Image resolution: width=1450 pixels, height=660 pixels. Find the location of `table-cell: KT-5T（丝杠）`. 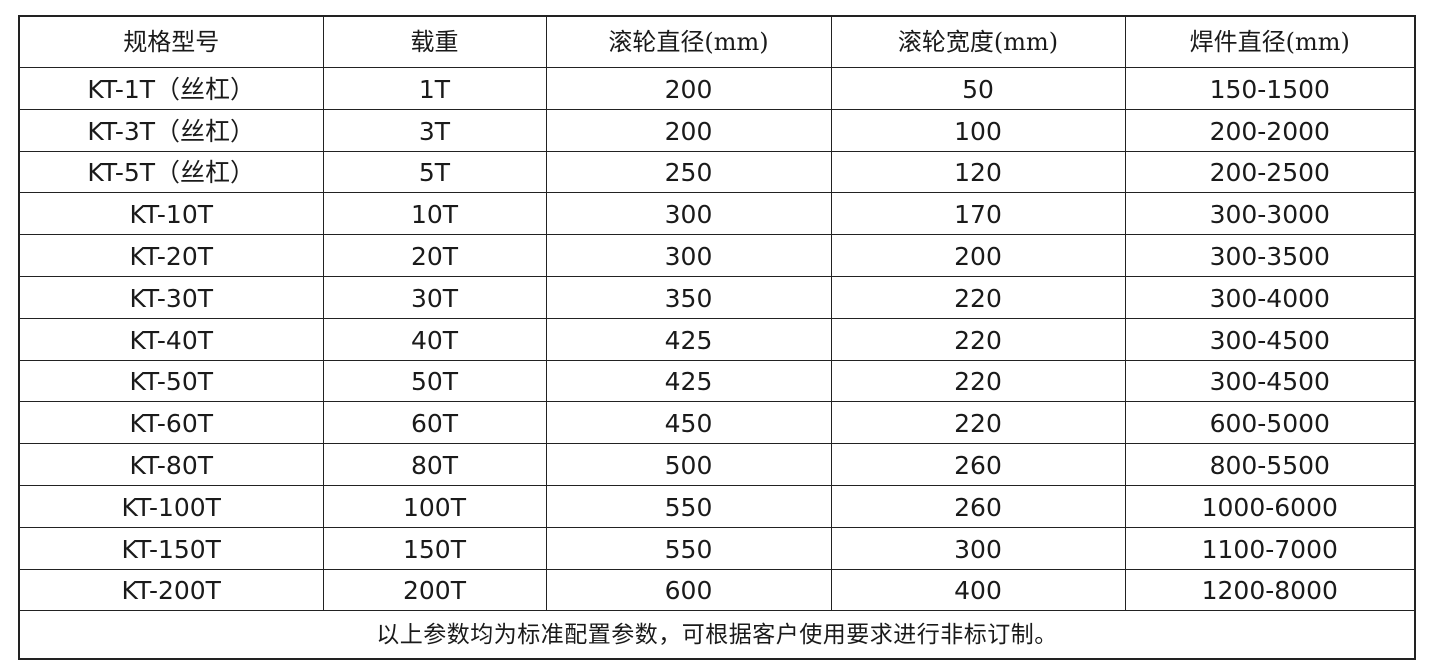

table-cell: KT-5T（丝杠） is located at coordinates (171, 172).